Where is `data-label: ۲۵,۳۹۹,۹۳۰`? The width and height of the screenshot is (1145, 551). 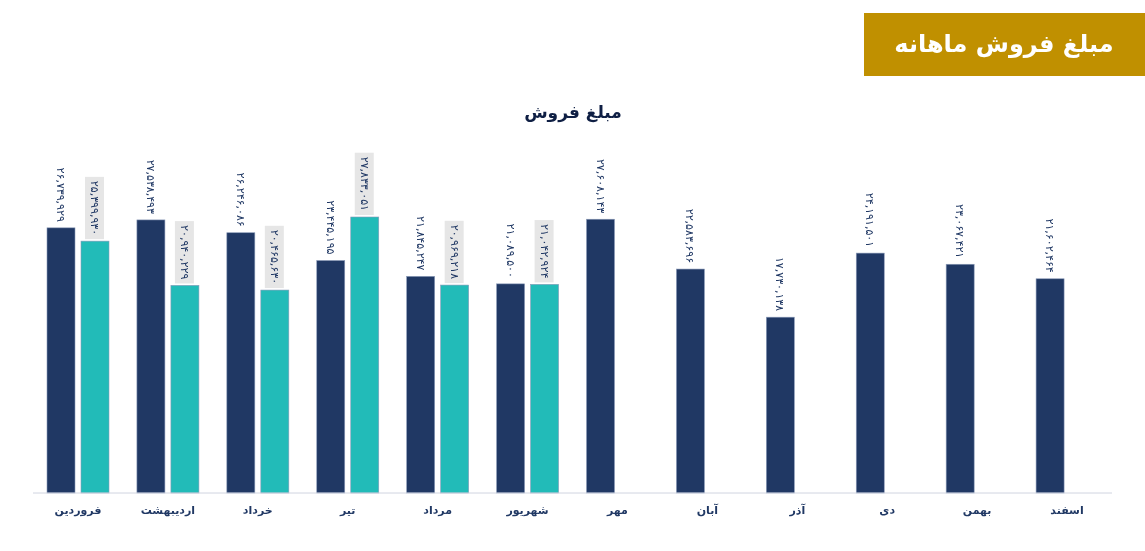 data-label: ۲۵,۳۹۹,۹۳۰ is located at coordinates (94, 208).